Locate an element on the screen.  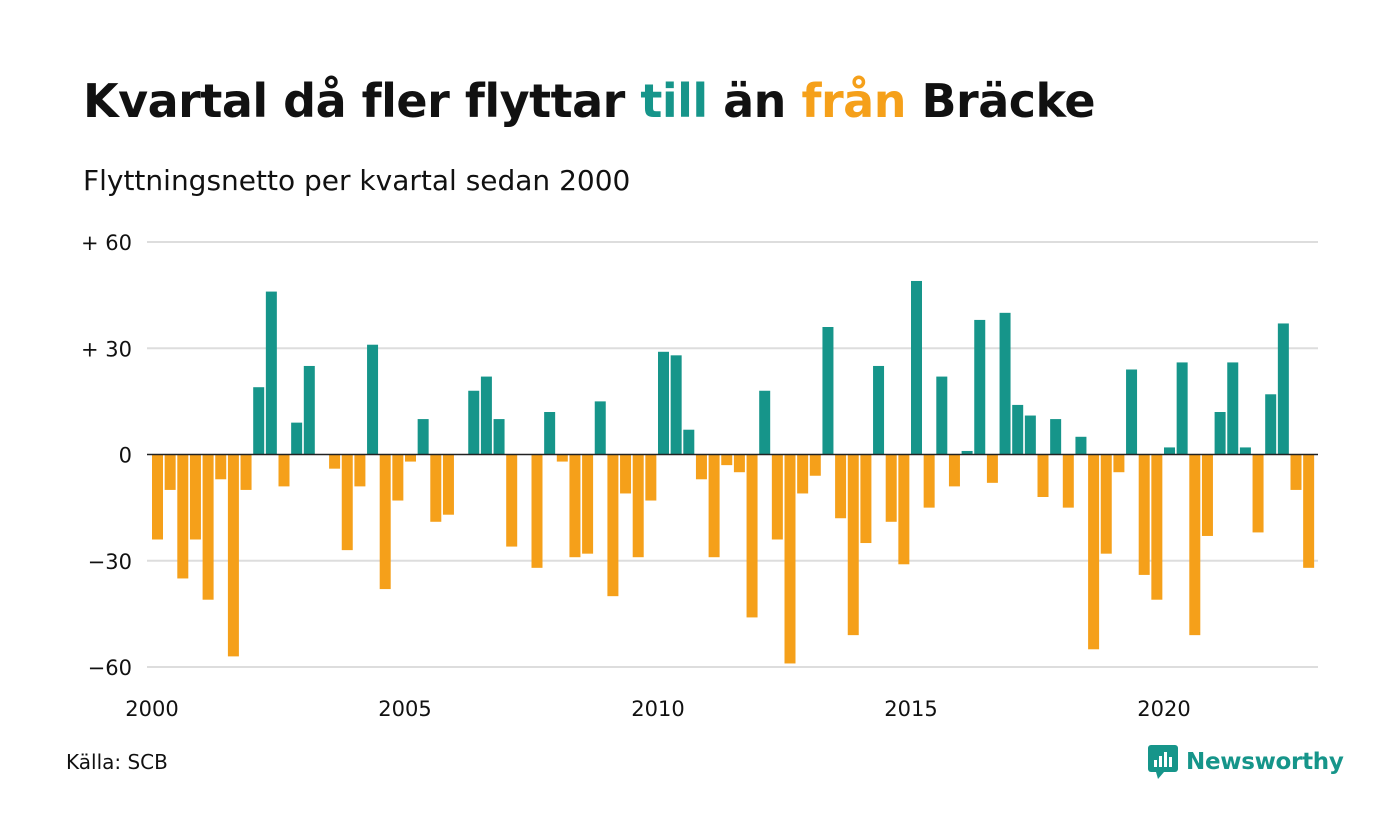
title-word-till: till is located at coordinates (674, 101).